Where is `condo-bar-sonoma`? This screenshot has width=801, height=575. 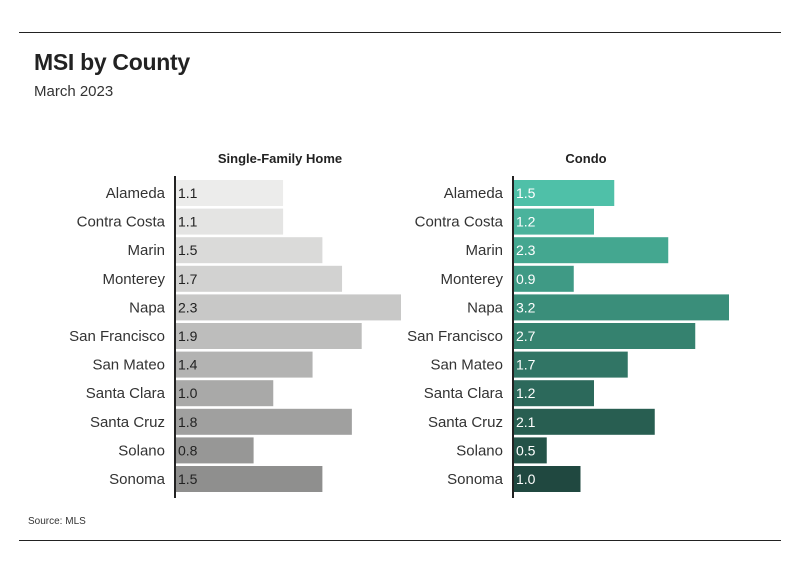
condo-bar-sonoma is located at coordinates (547, 479).